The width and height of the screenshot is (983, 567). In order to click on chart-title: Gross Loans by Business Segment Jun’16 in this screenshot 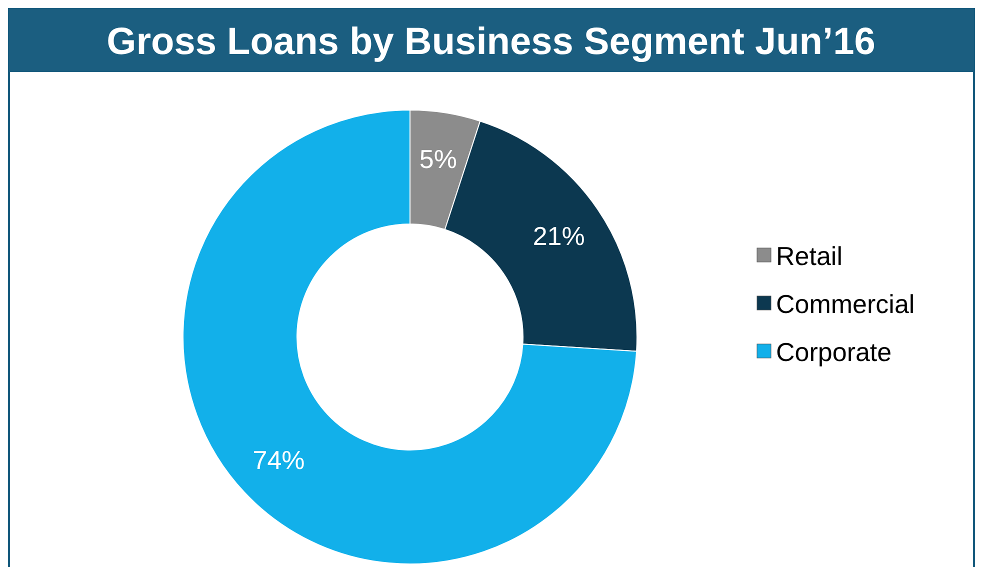, I will do `click(491, 42)`.